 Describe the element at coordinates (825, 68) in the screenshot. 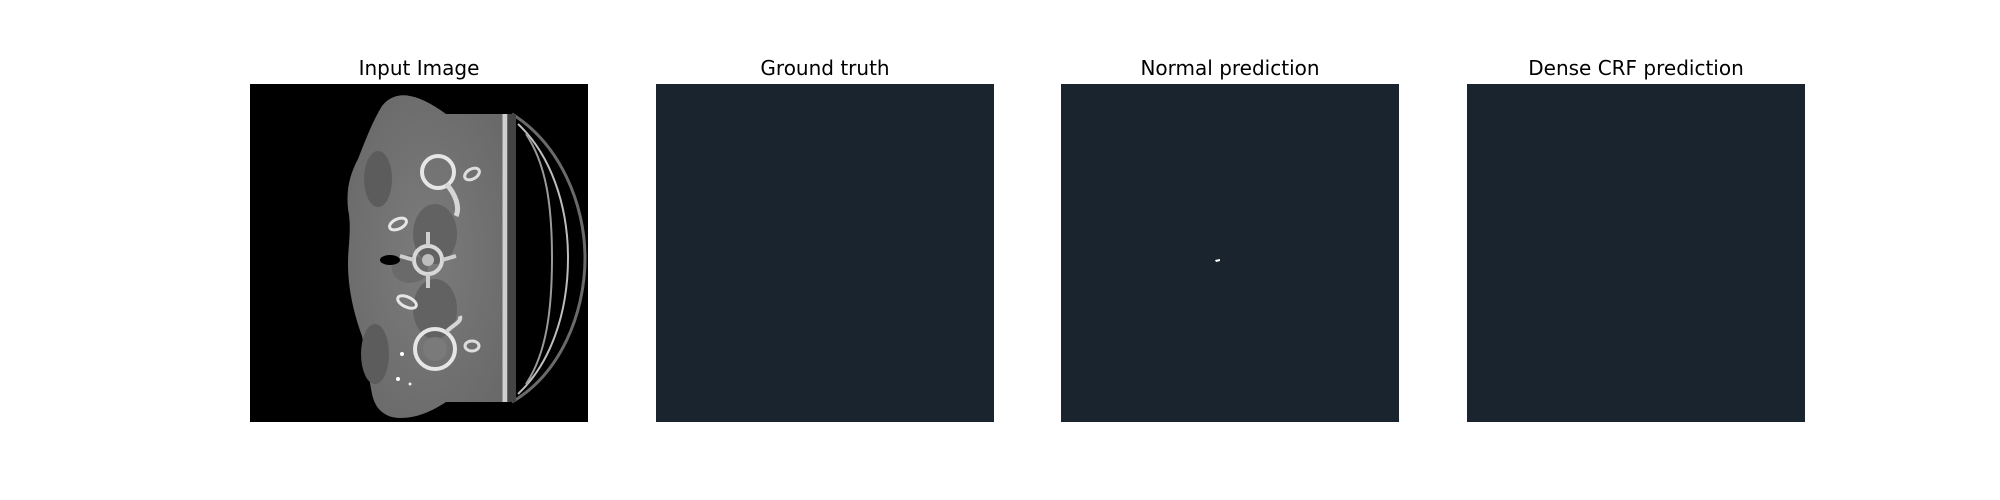

I see `panel-title: Ground truth` at that location.